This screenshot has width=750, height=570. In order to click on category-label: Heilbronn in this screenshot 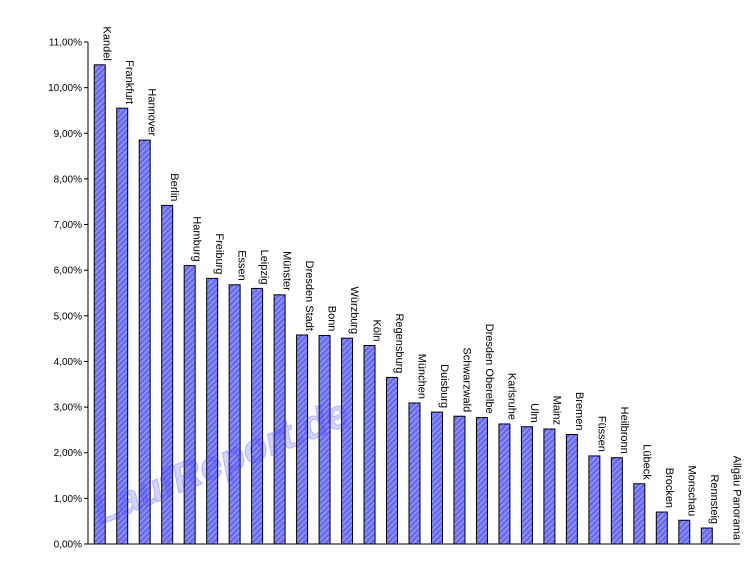, I will do `click(624, 430)`.